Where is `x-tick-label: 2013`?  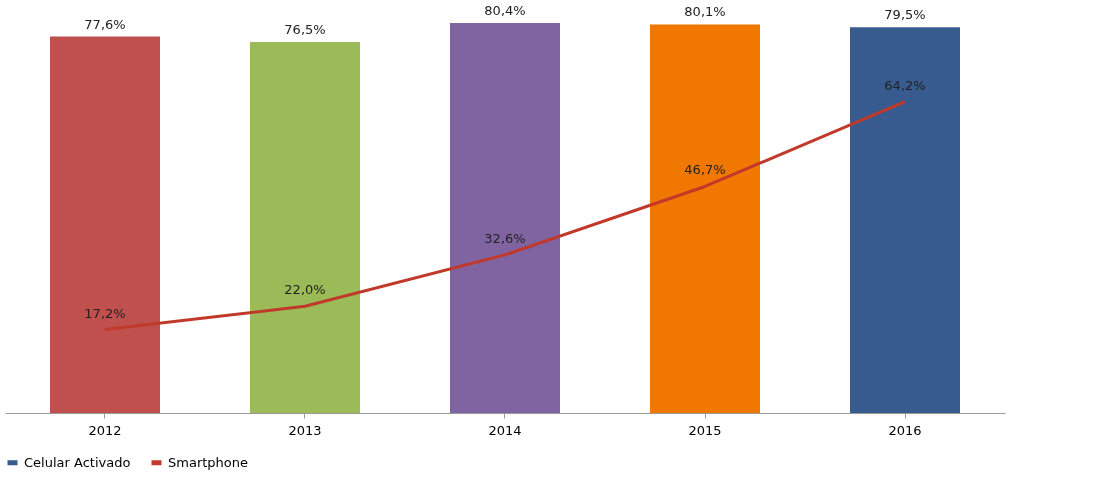 x-tick-label: 2013 is located at coordinates (305, 430).